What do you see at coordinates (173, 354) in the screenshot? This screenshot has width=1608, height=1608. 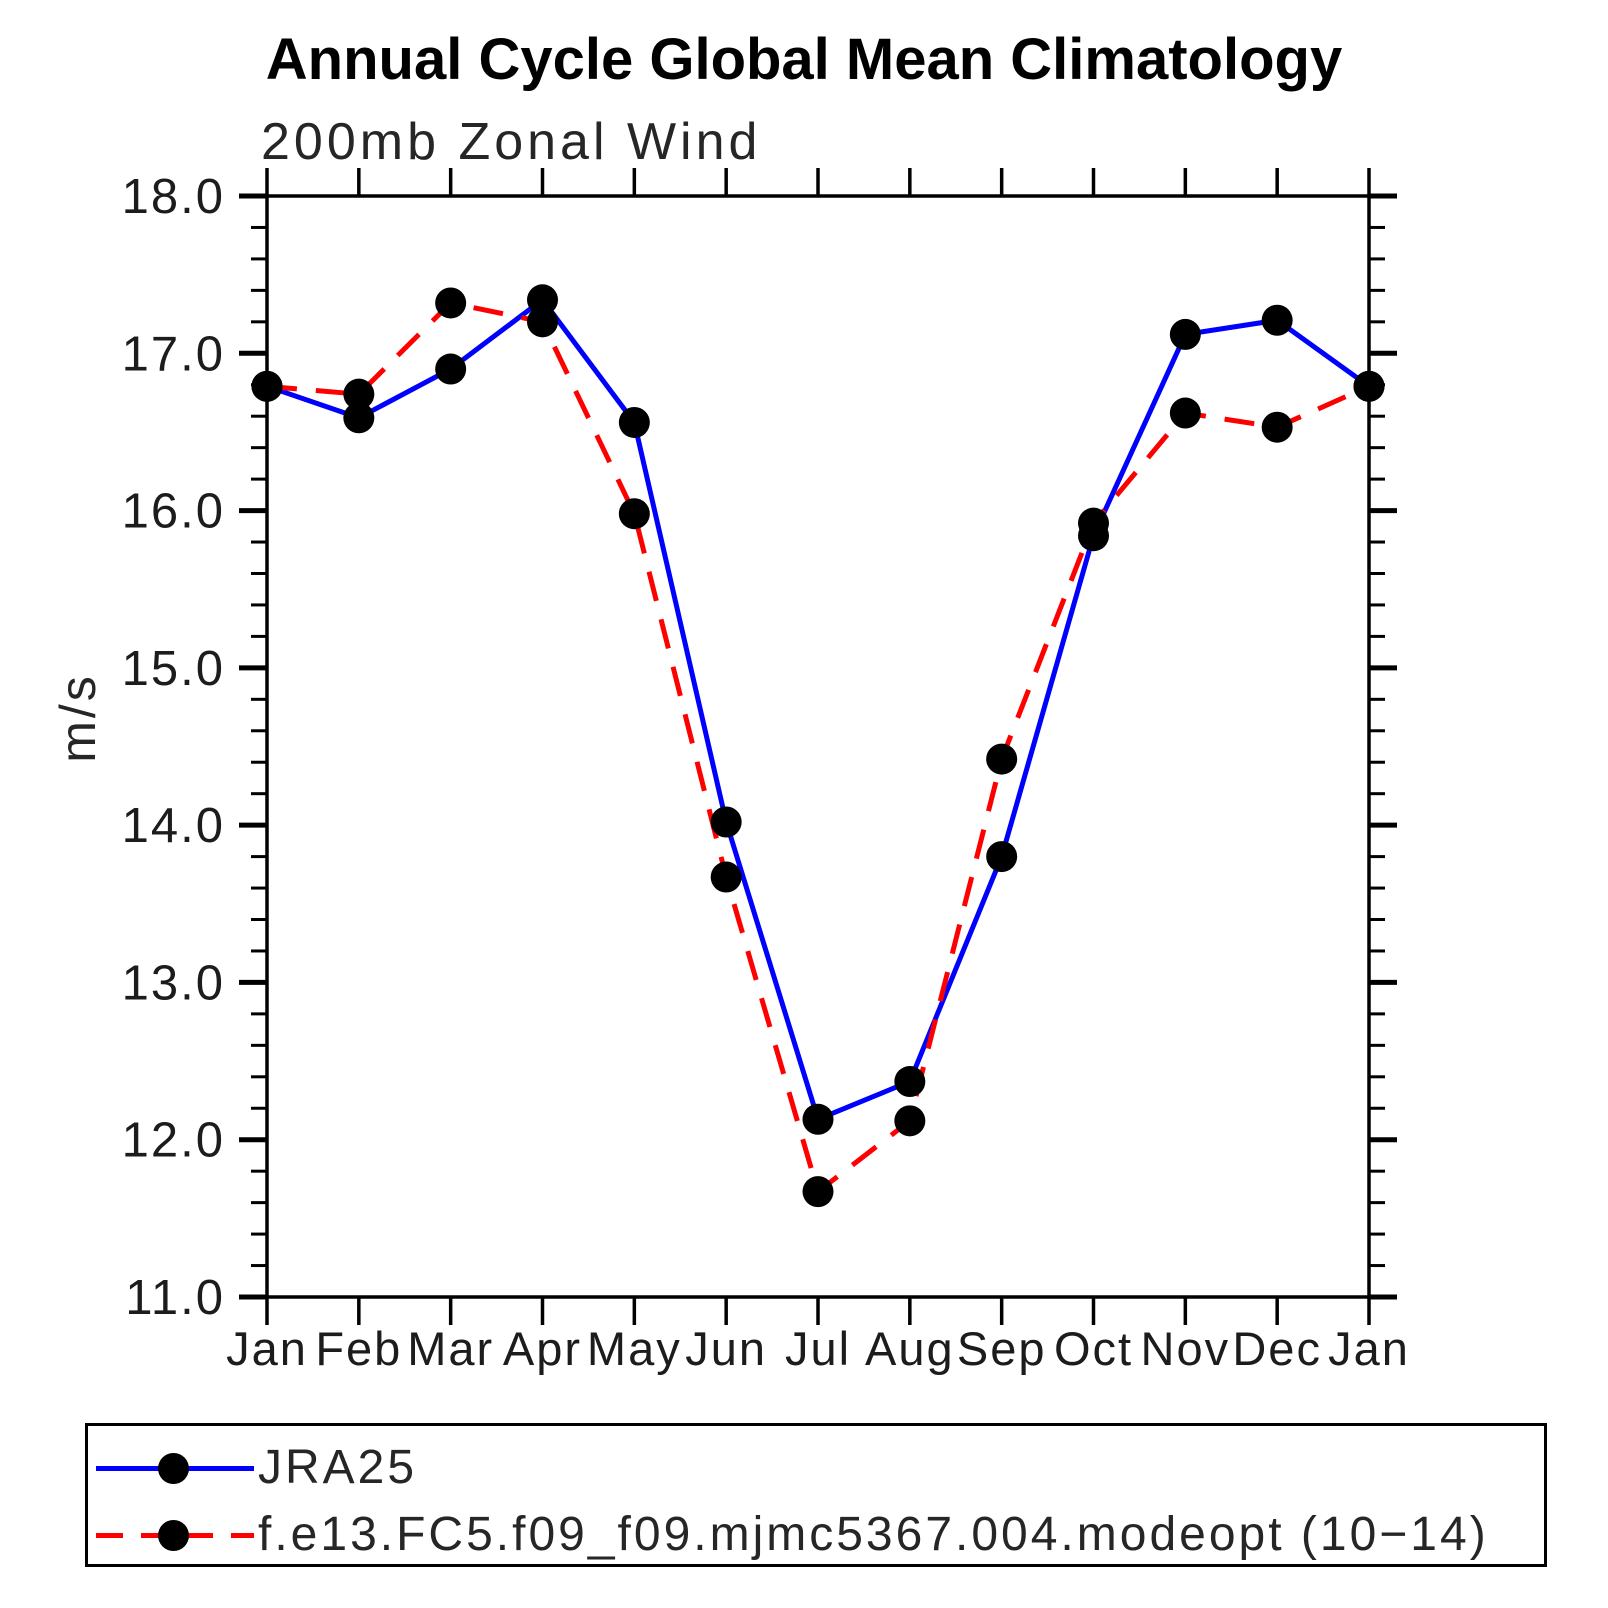 I see `y-tick-label: 17.0` at bounding box center [173, 354].